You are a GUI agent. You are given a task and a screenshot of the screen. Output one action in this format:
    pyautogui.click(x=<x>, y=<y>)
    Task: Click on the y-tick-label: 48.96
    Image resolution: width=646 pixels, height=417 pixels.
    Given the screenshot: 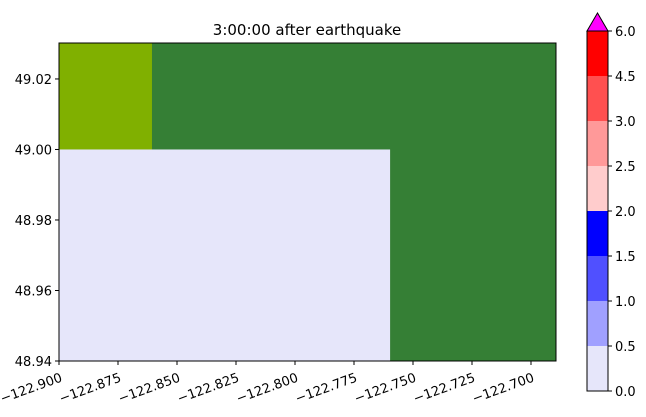 What is the action you would take?
    pyautogui.click(x=33, y=291)
    